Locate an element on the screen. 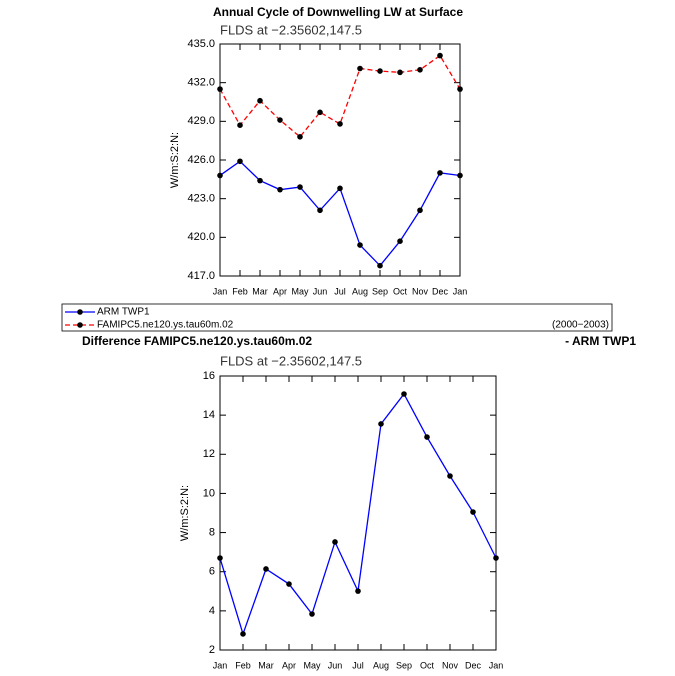 The width and height of the screenshot is (675, 676). y-tick-label: 435.0 is located at coordinates (201, 44).